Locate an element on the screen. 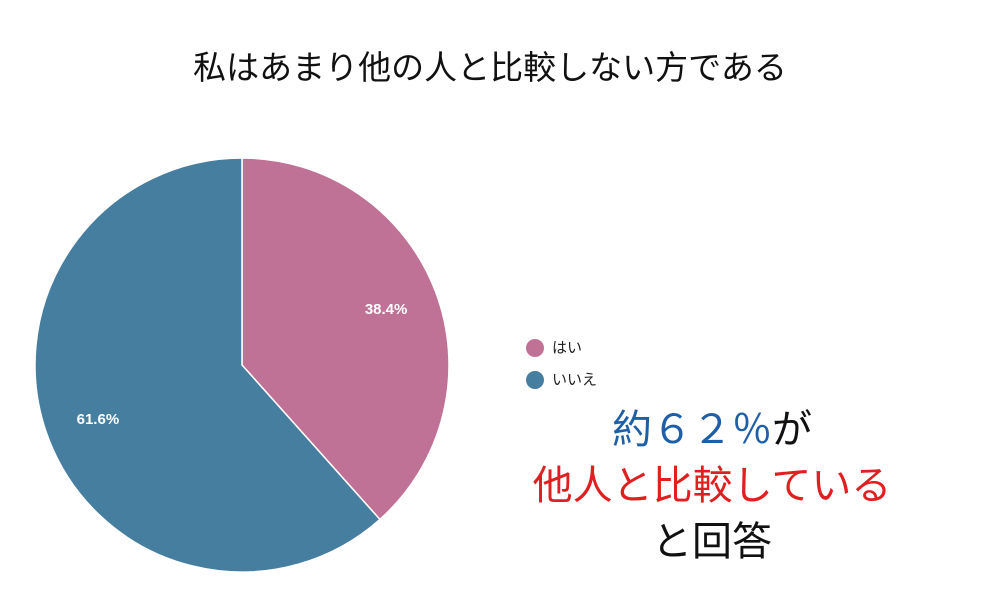 This screenshot has width=1000, height=600. annotation: 約６２％が is located at coordinates (712, 430).